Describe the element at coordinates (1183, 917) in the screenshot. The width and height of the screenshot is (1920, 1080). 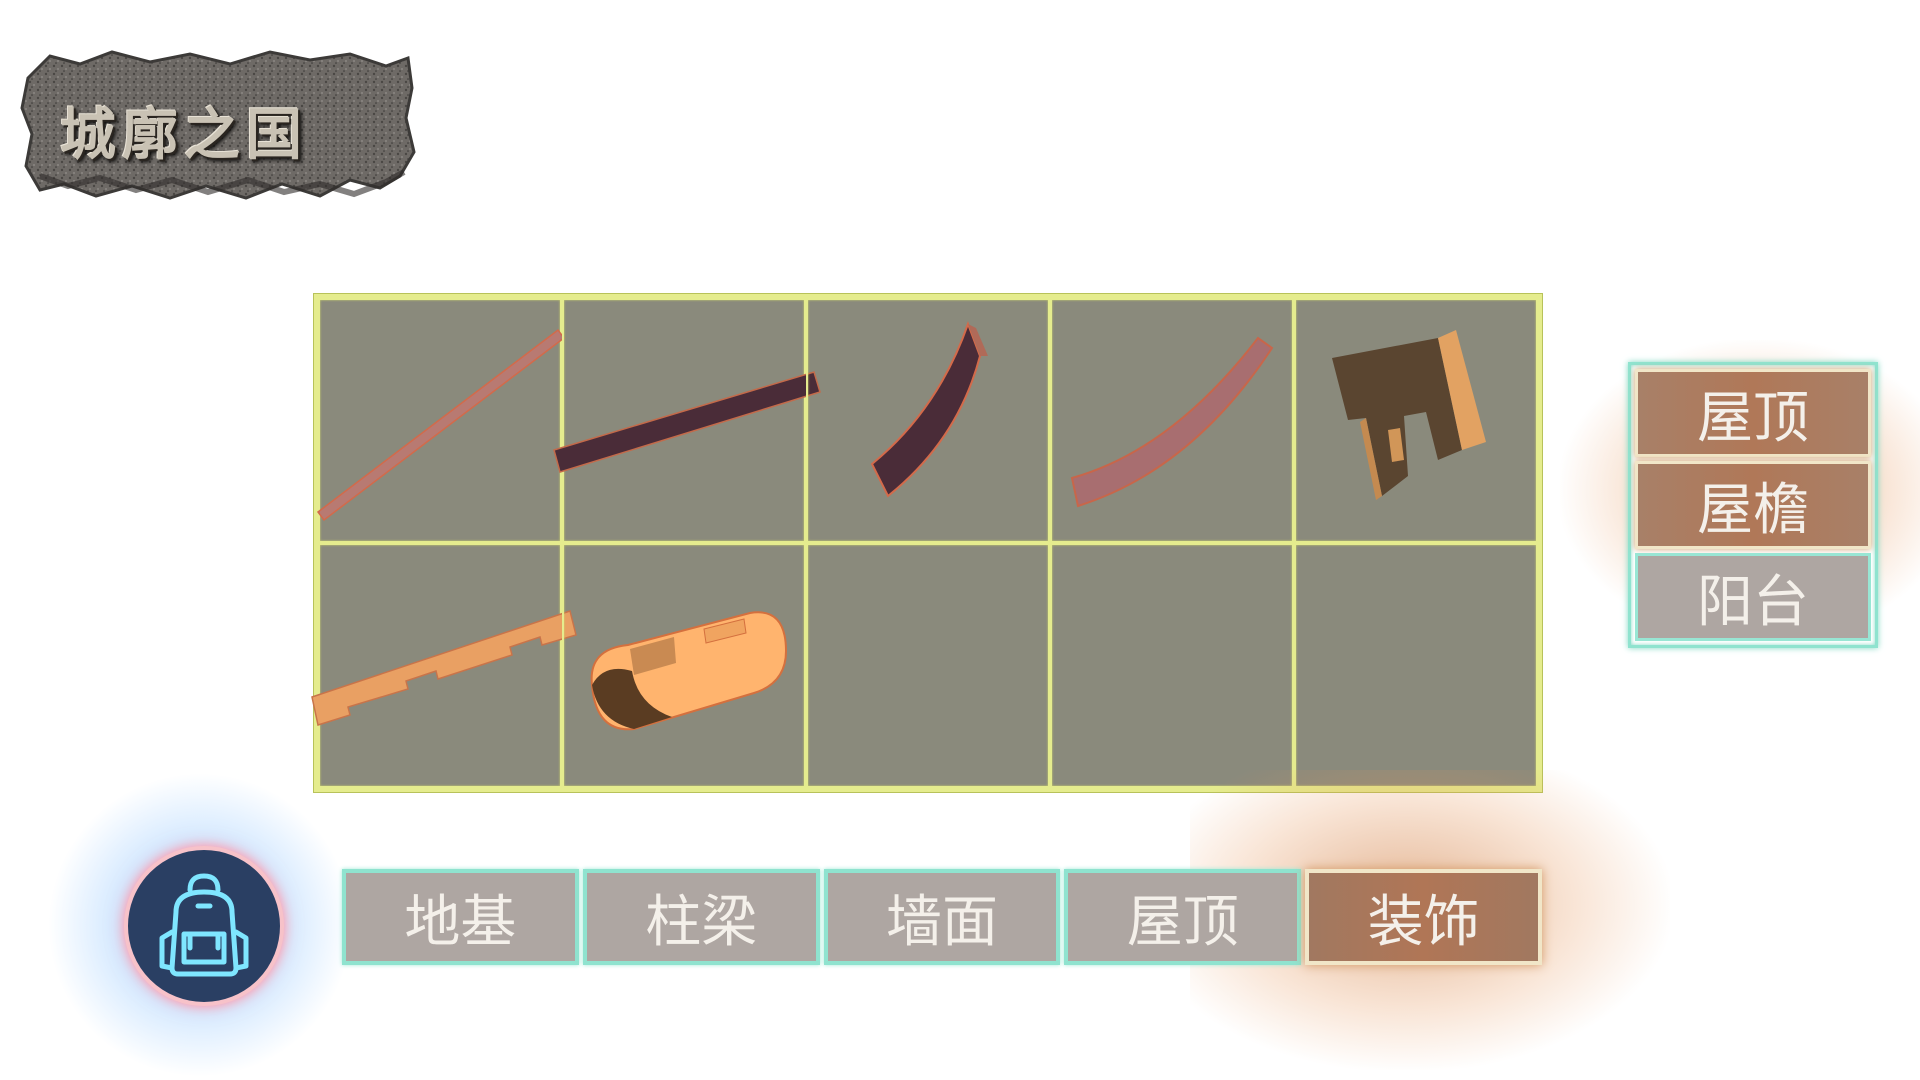
I see `tab-roof: 屋顶` at that location.